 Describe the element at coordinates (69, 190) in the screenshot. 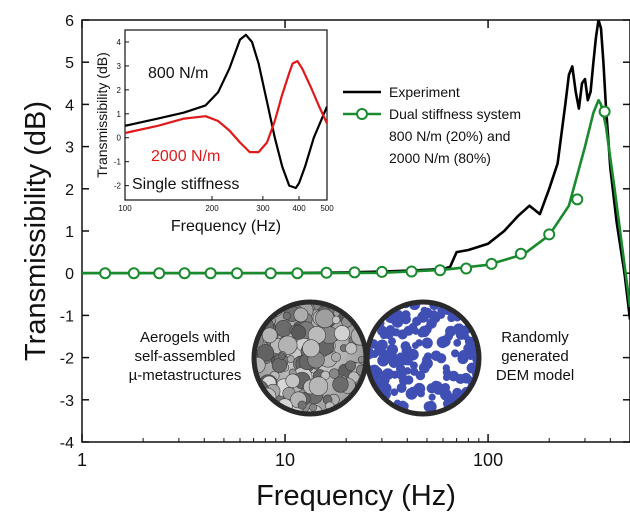

I see `y-tick-label: 2` at that location.